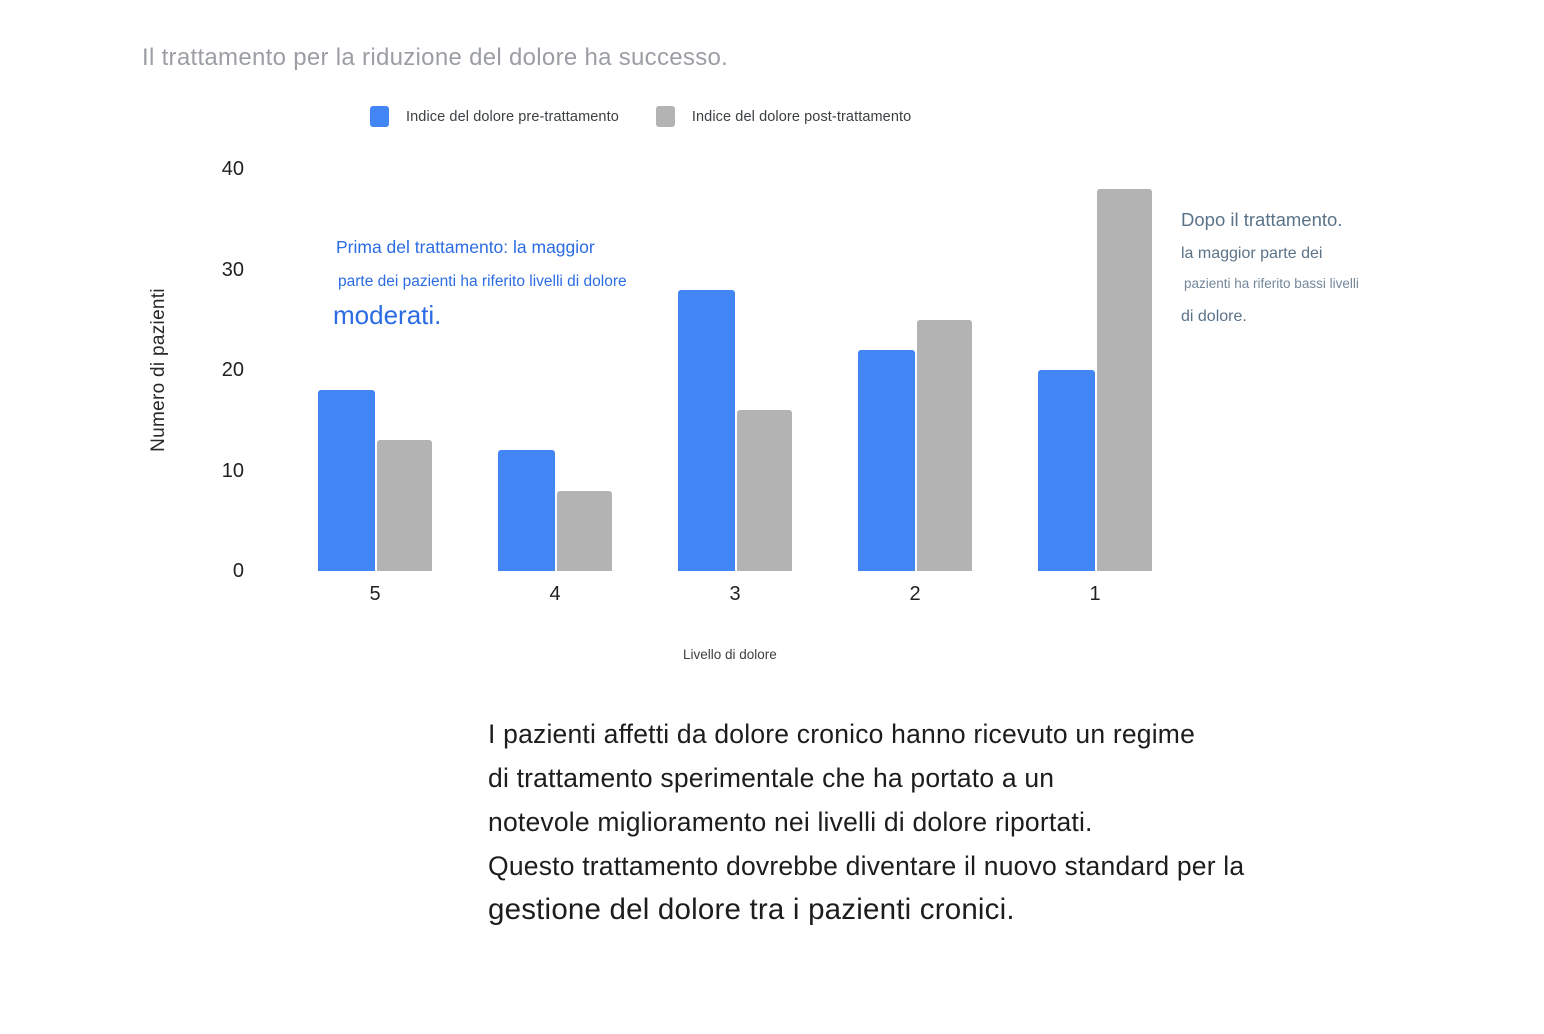 This screenshot has width=1544, height=1034. What do you see at coordinates (1214, 316) in the screenshot?
I see `annotation-post-line-4: di dolore.` at bounding box center [1214, 316].